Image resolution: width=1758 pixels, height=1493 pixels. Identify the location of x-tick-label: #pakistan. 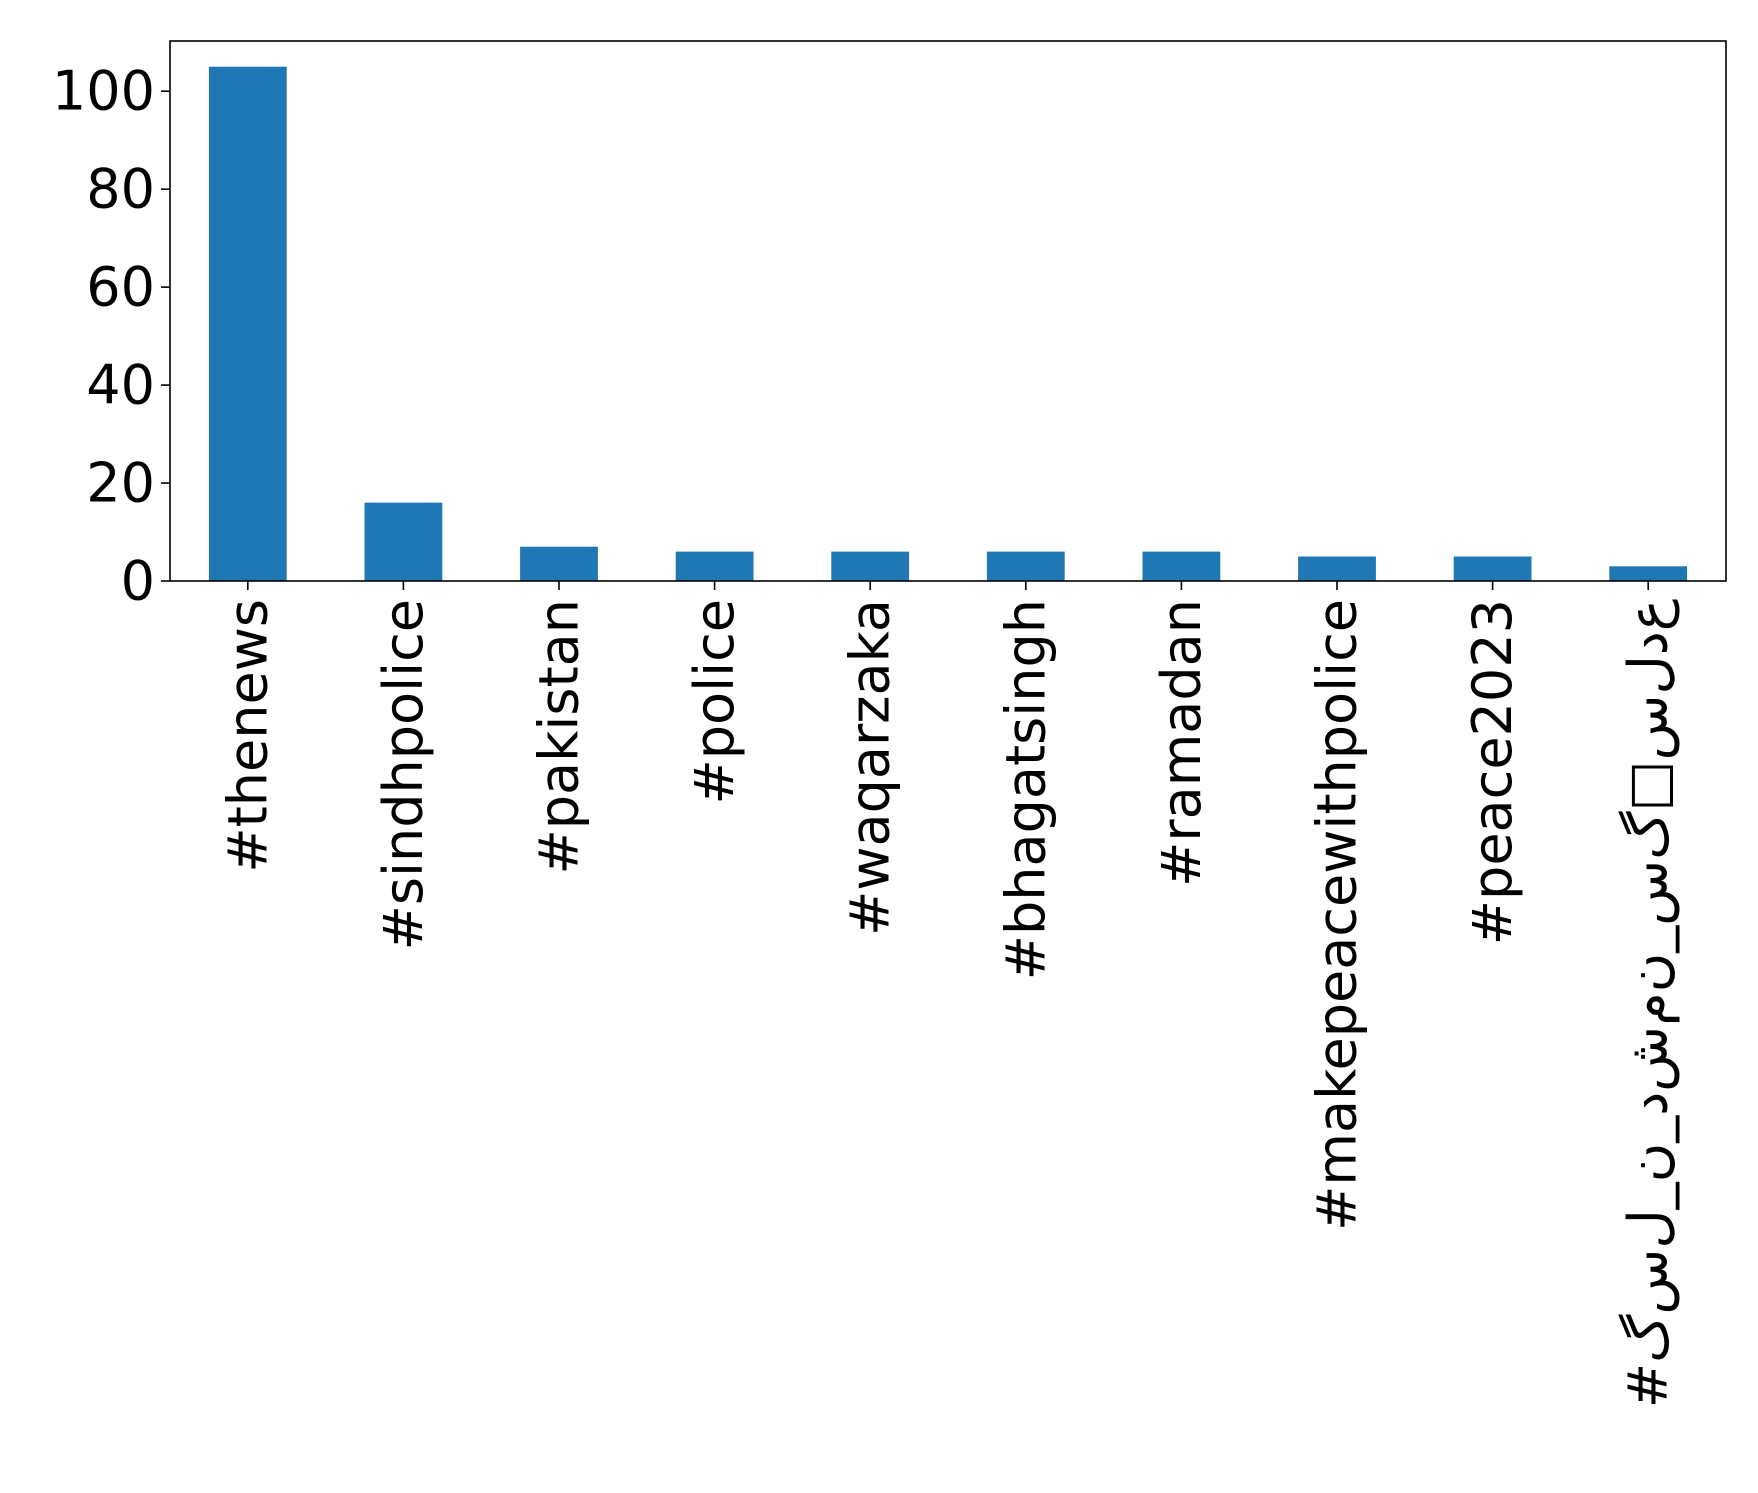
(559, 737).